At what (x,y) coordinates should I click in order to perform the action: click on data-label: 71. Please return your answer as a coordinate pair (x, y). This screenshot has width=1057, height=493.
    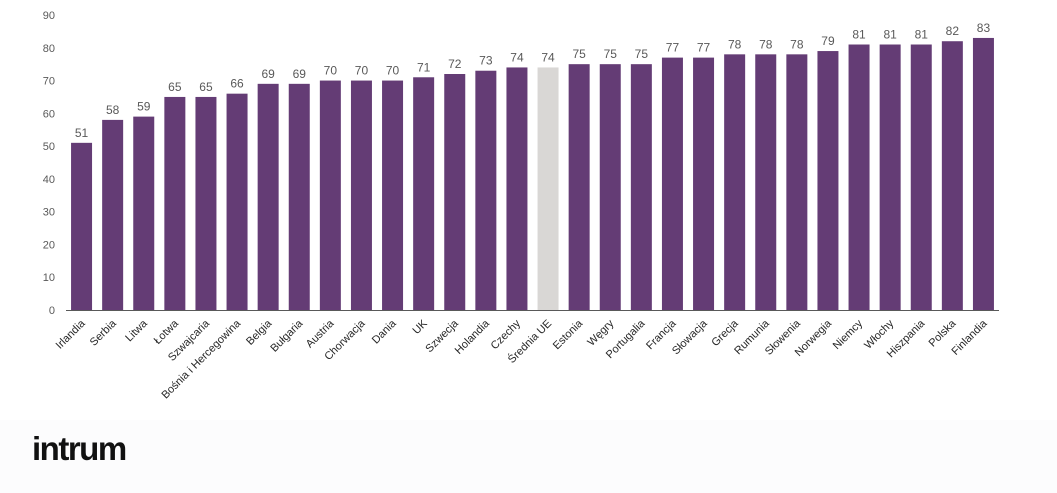
    Looking at the image, I should click on (424, 67).